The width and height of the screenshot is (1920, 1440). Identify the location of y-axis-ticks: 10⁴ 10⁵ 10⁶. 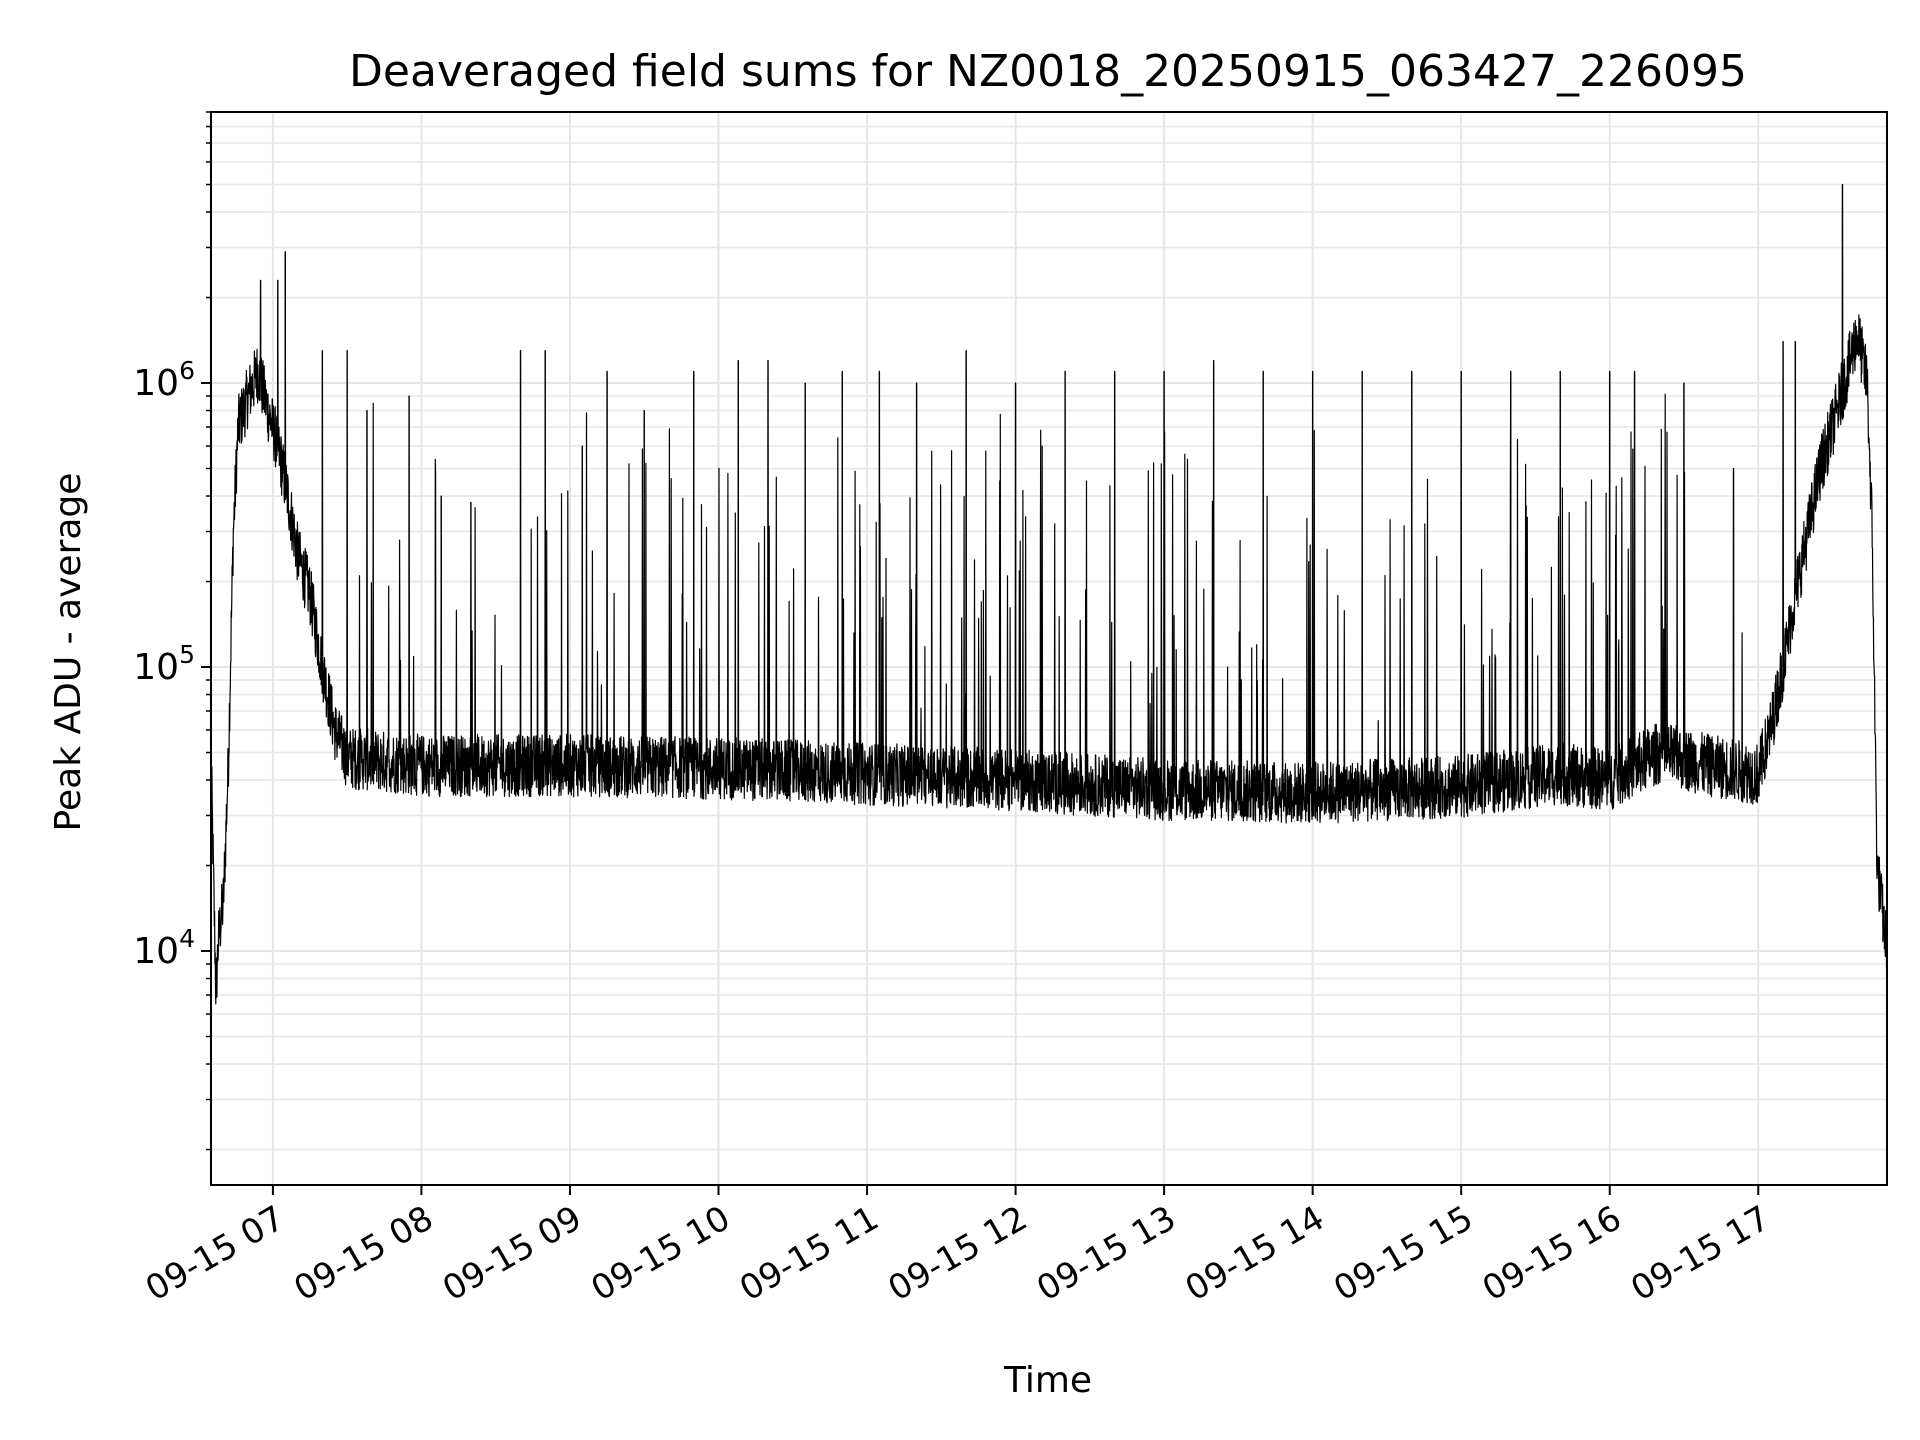
(172, 631).